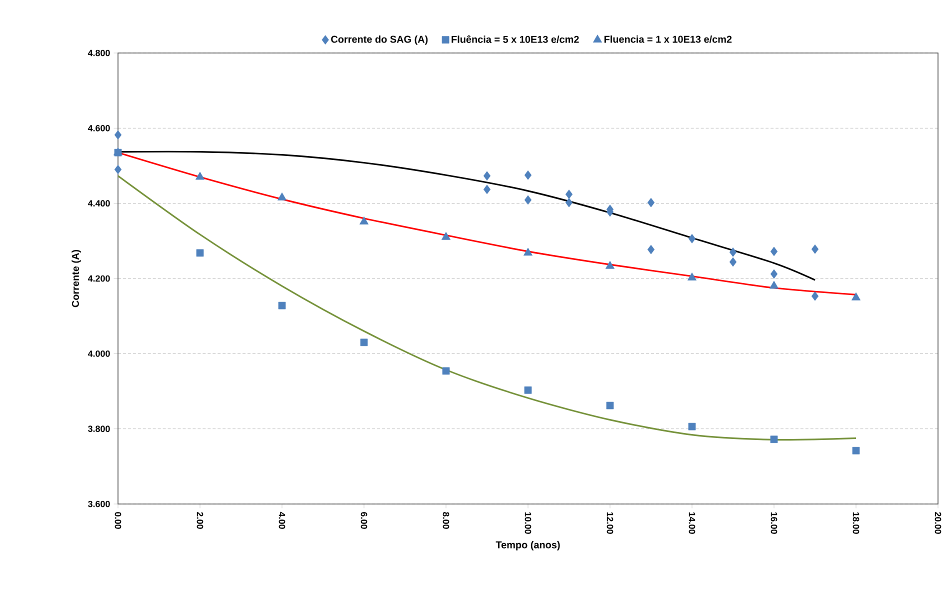 The width and height of the screenshot is (947, 596). Describe the element at coordinates (99, 128) in the screenshot. I see `y-tick-label: 4.600` at that location.